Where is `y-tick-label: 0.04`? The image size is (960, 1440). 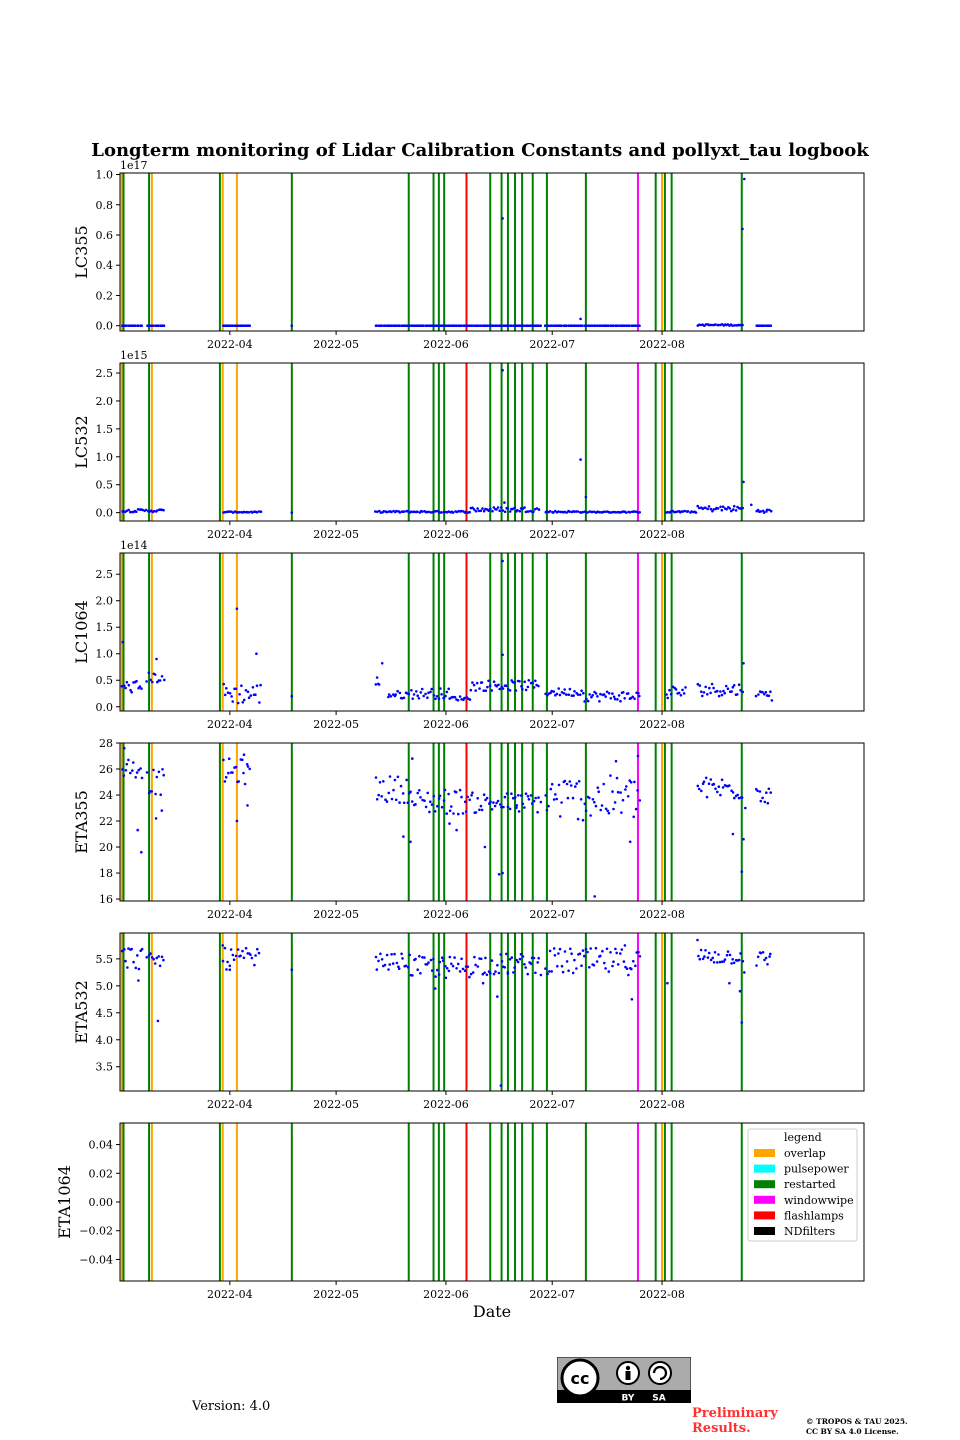 y-tick-label: 0.04 is located at coordinates (101, 1145).